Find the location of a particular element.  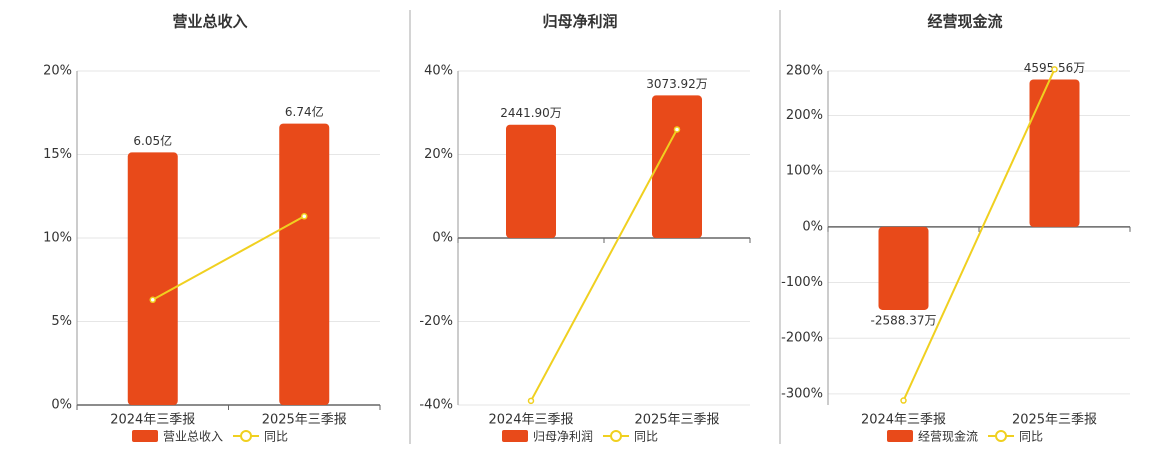

y-tick-label: -20% is located at coordinates (436, 321).